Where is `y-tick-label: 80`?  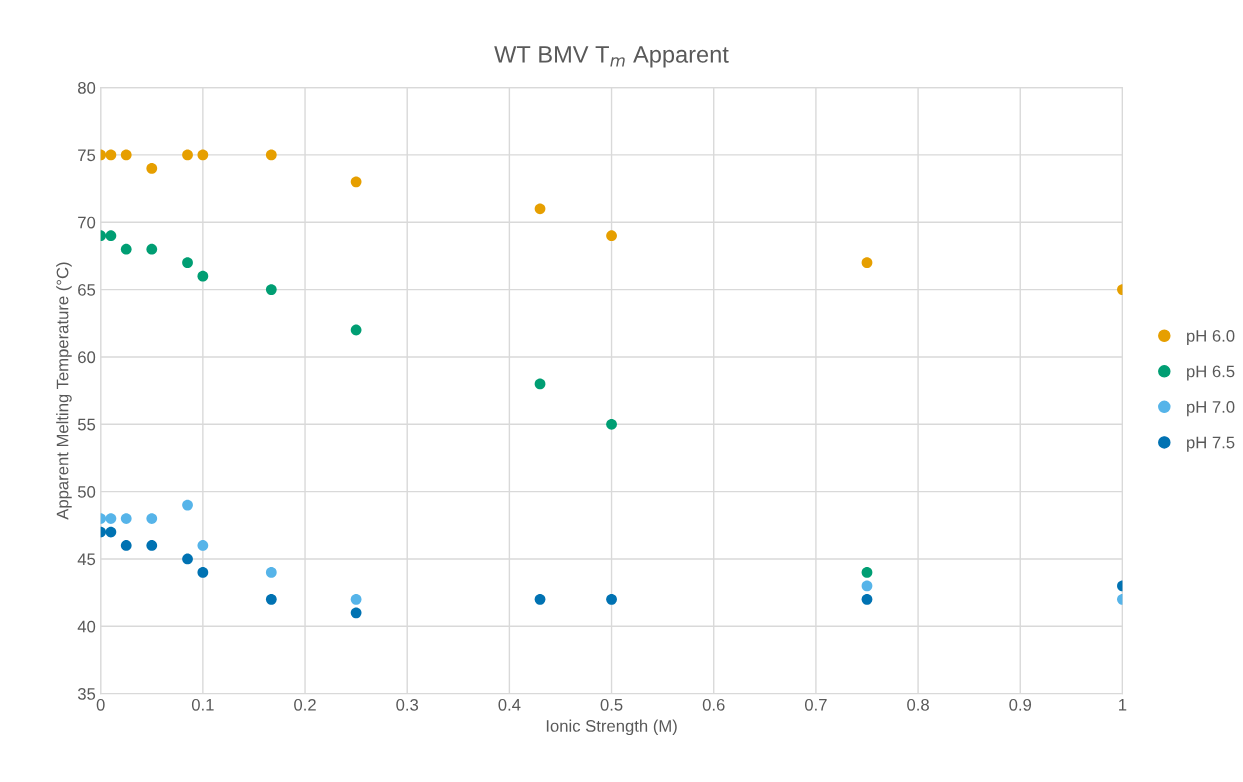
y-tick-label: 80 is located at coordinates (87, 87).